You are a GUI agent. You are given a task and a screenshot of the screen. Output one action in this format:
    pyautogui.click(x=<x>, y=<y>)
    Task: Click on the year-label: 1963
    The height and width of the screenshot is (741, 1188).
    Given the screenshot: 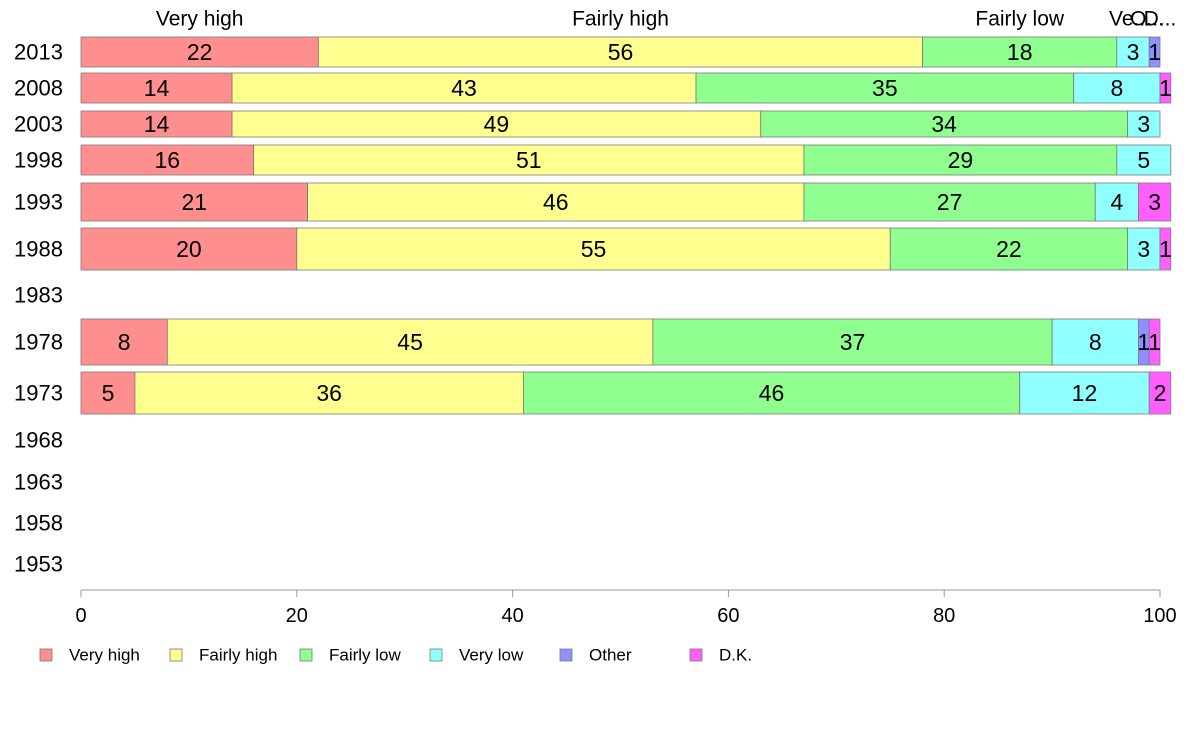 What is the action you would take?
    pyautogui.click(x=38, y=482)
    